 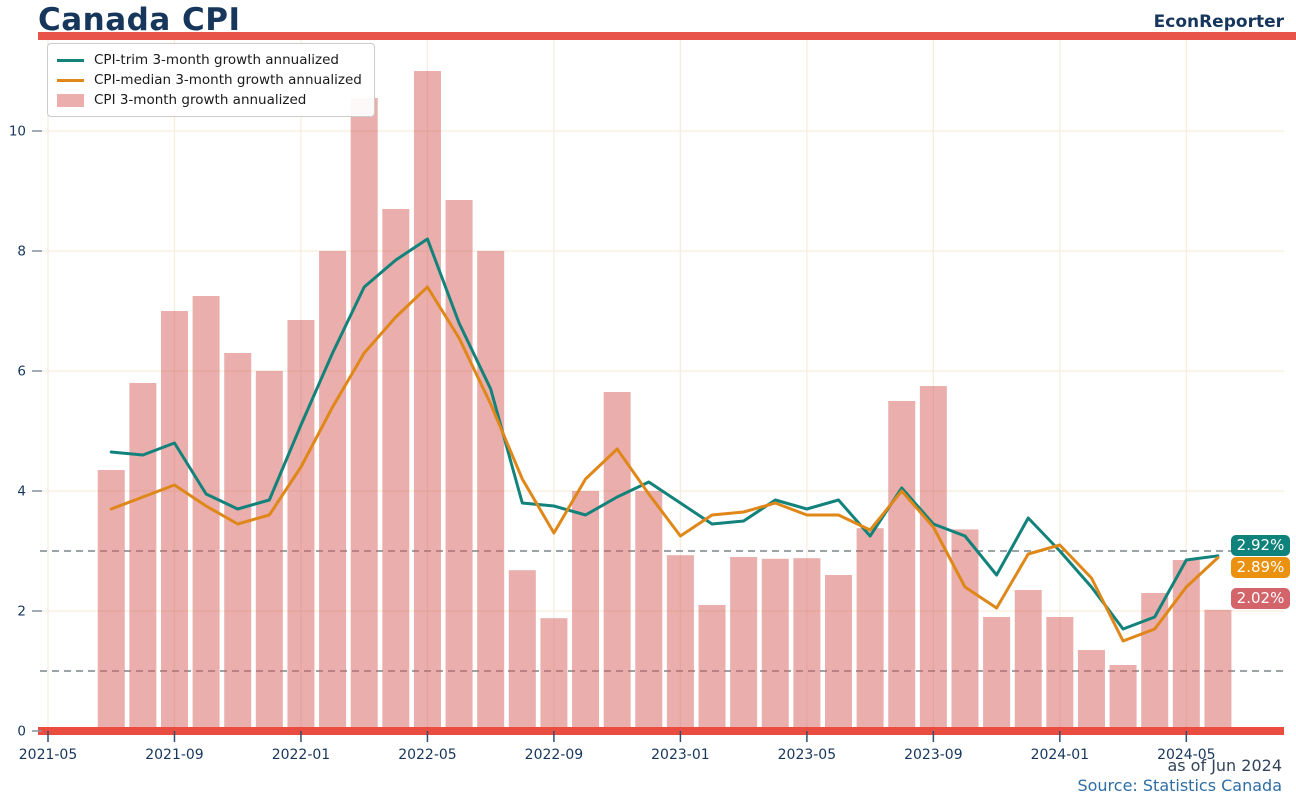 I want to click on as-of-date: as of Jun 2024, so click(x=1224, y=765).